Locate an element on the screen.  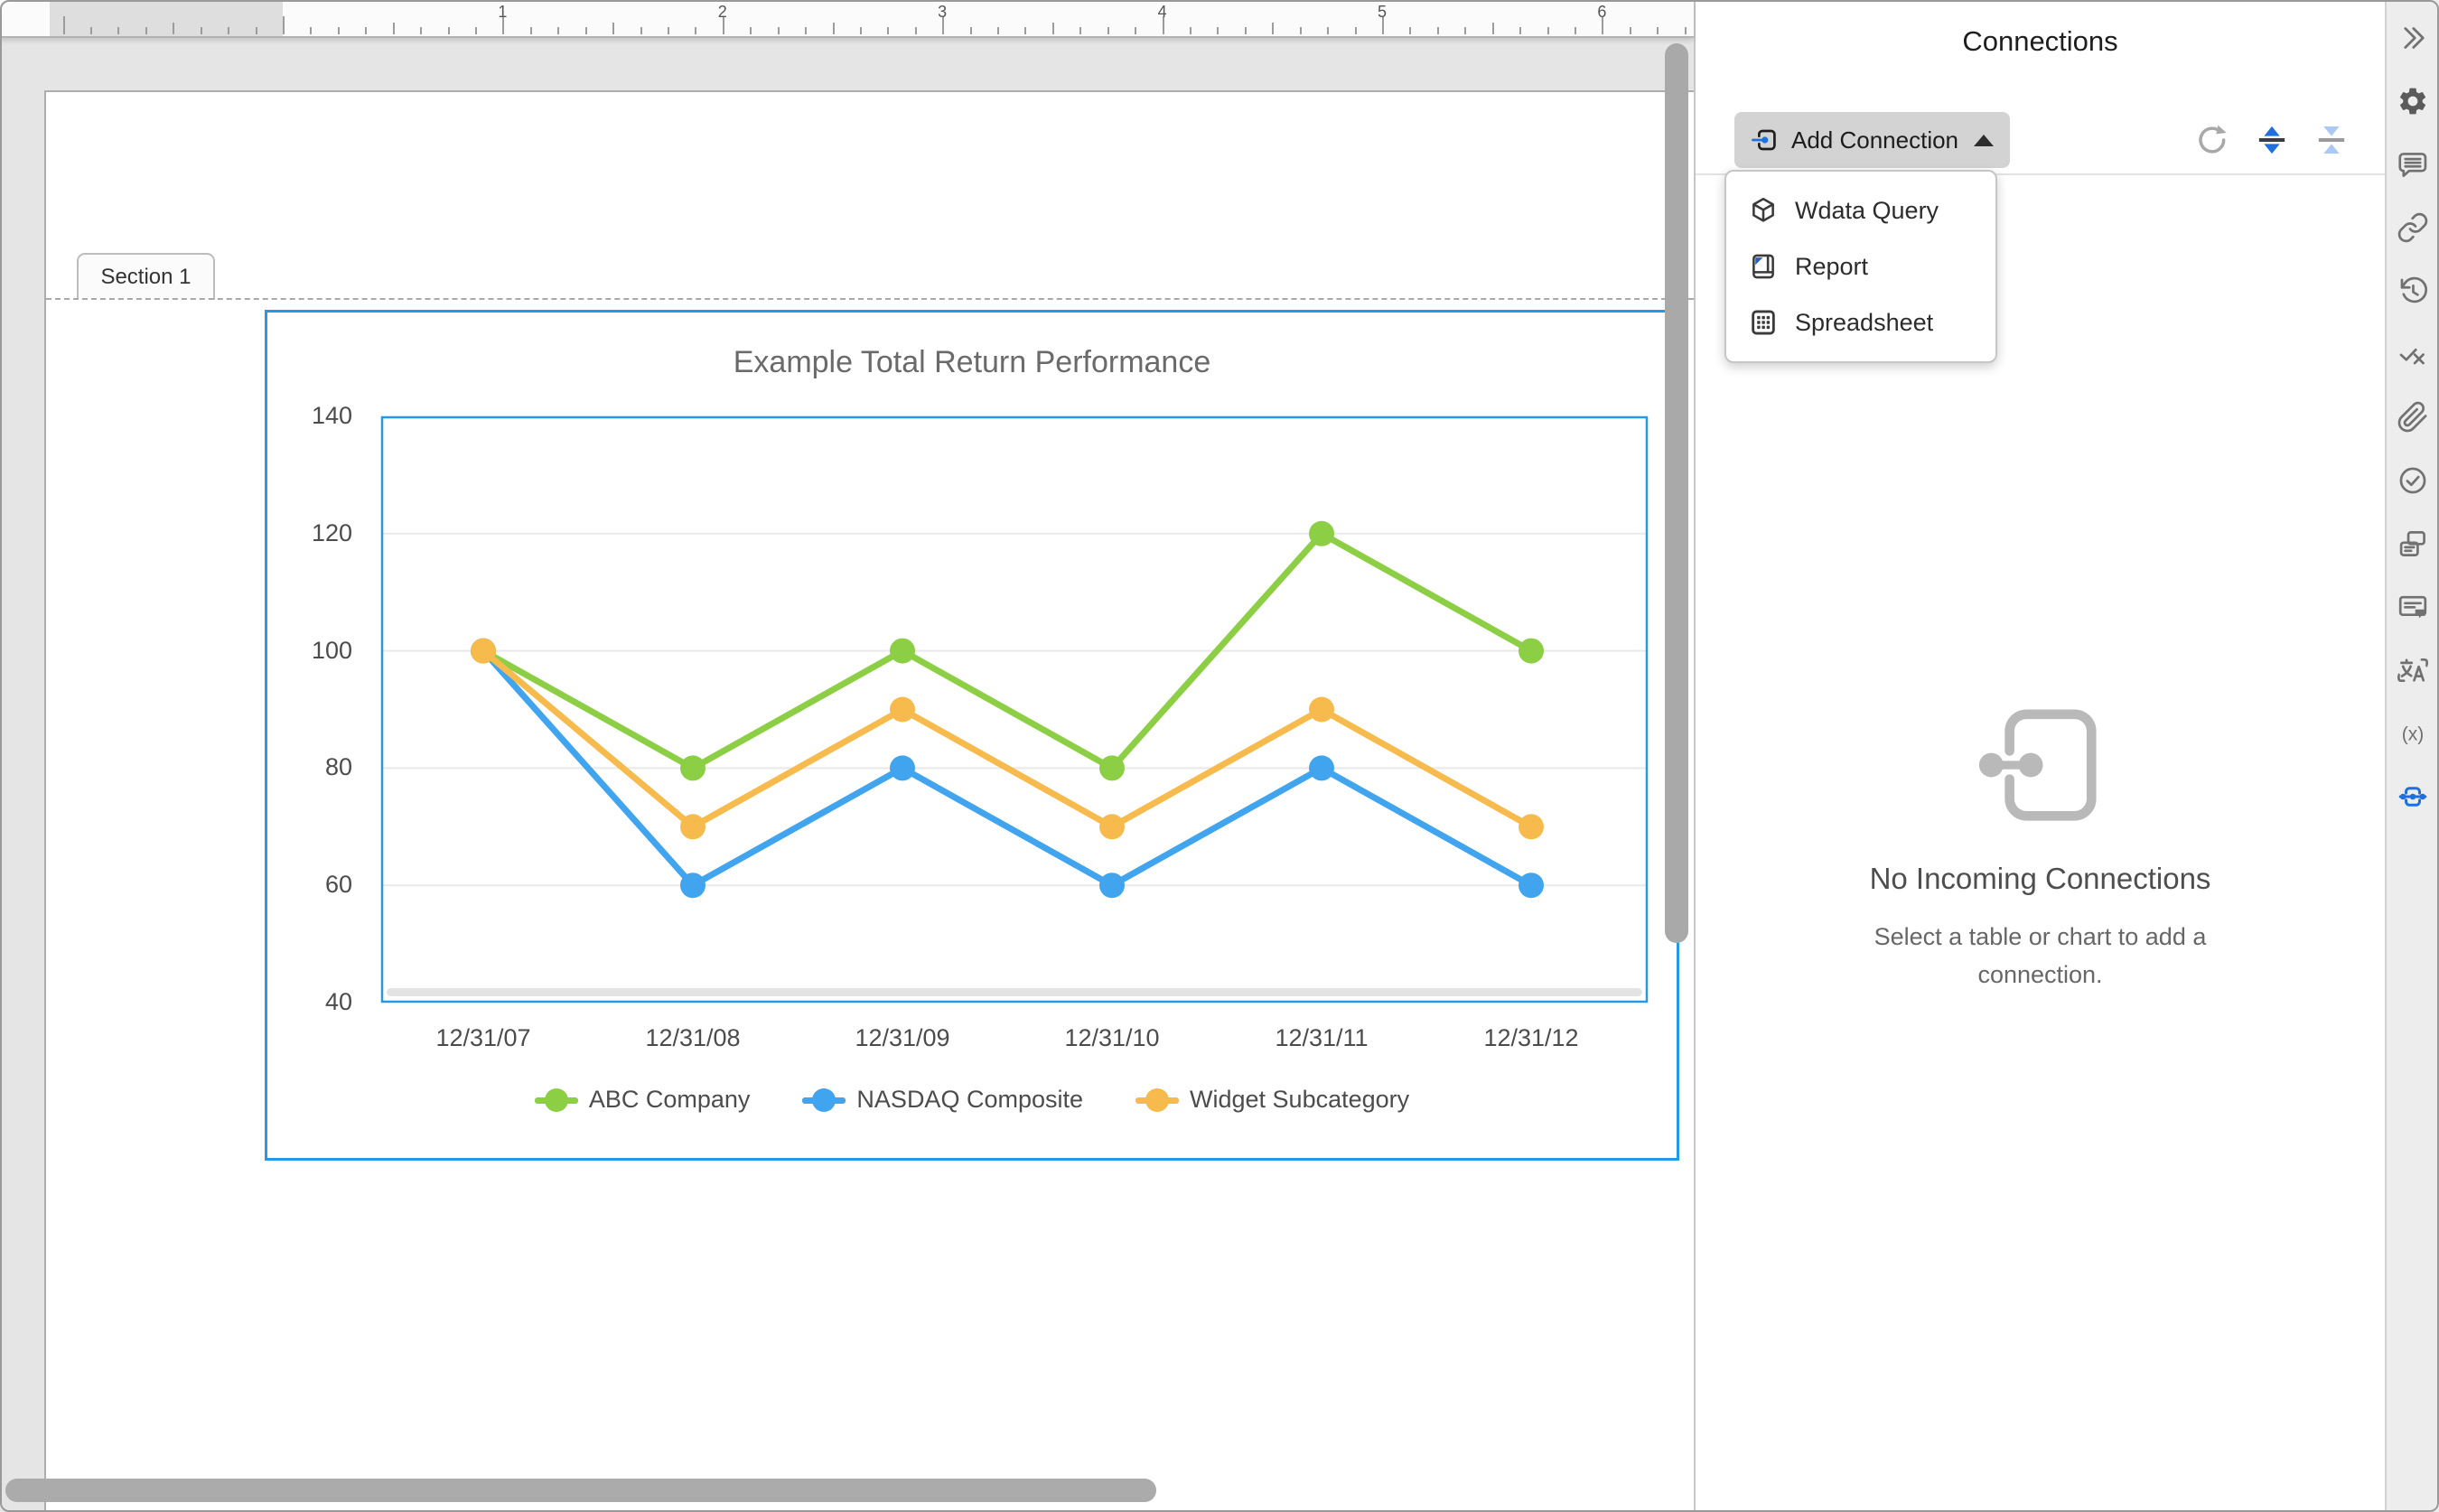
tasks-rail-button is located at coordinates (2413, 480).